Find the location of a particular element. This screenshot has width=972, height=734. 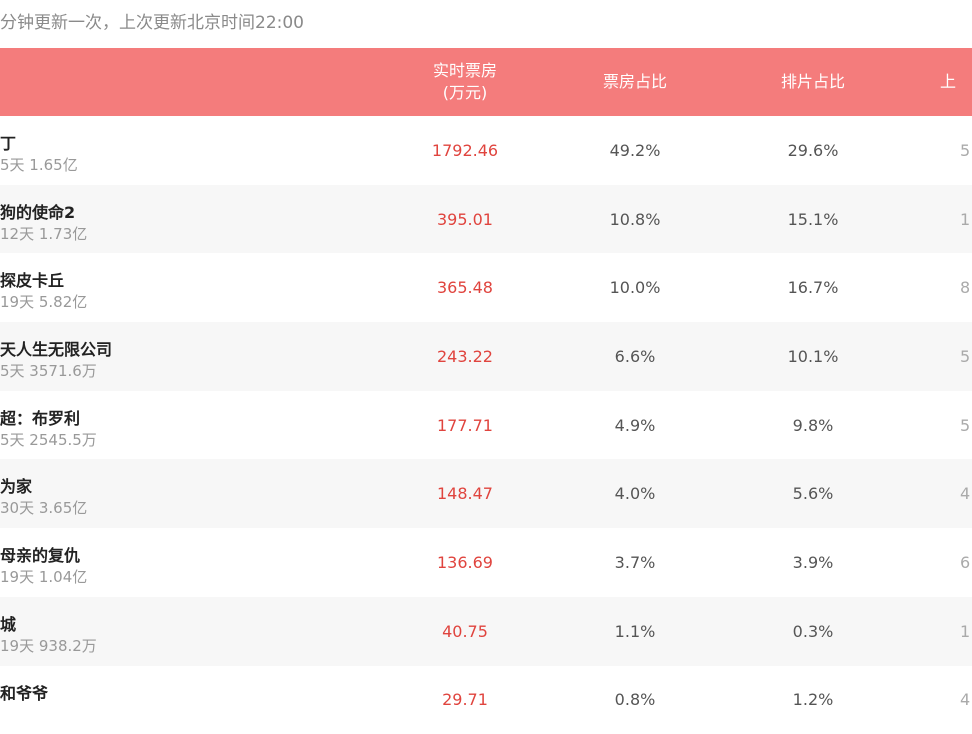

header-realtime-unit: (万元) is located at coordinates (465, 93).